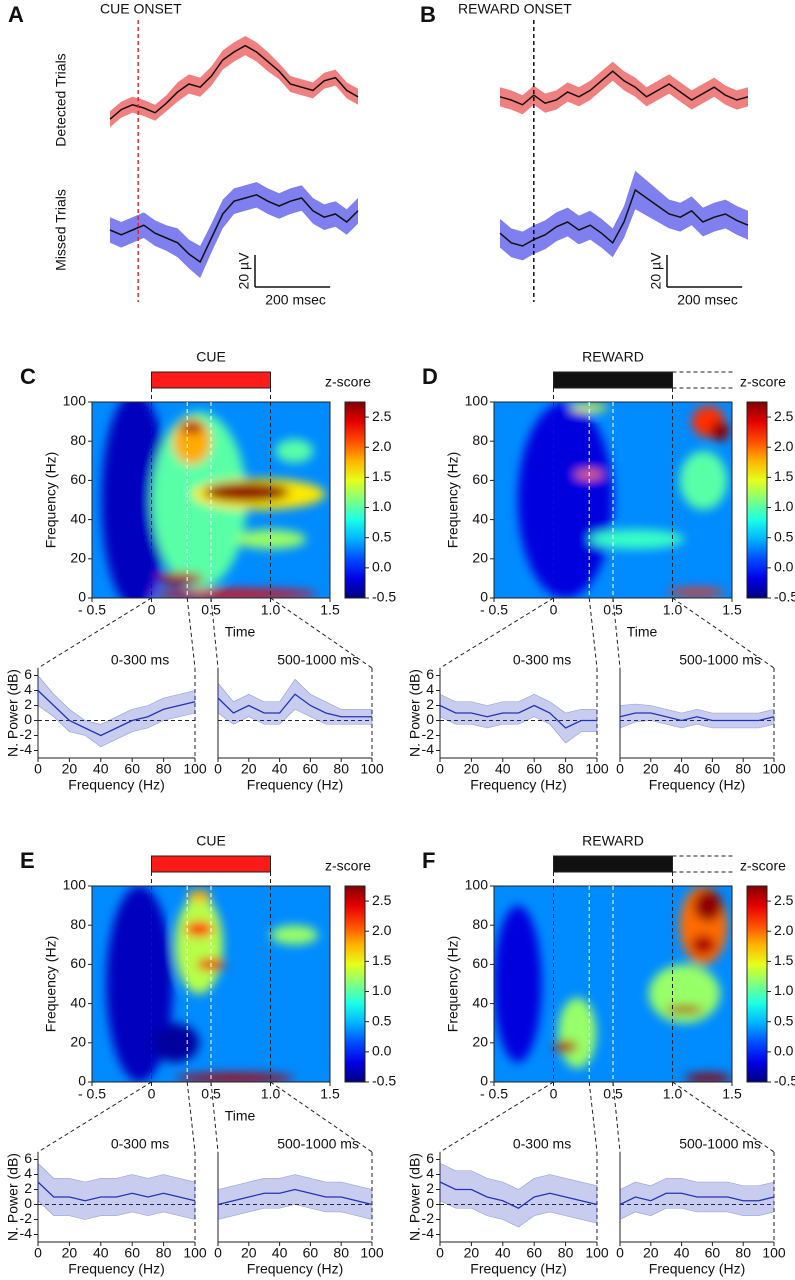  I want to click on mean-trace, so click(624, 217).